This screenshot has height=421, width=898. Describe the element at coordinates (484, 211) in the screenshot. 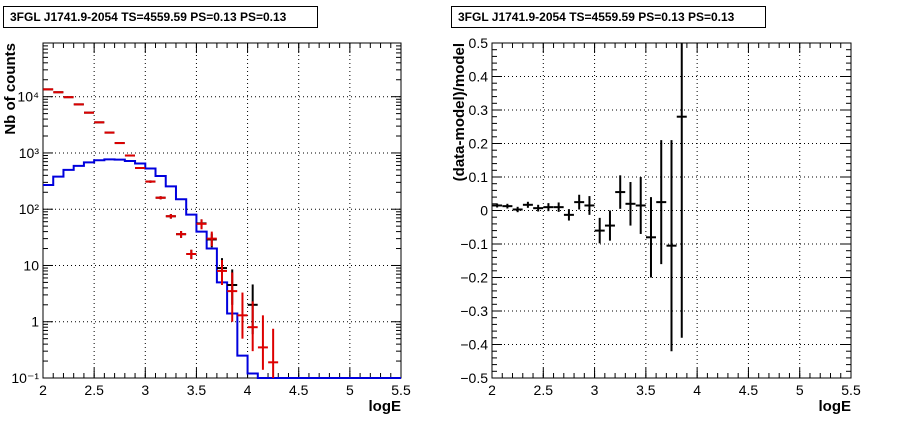

I see `y-tick-label: 0` at that location.